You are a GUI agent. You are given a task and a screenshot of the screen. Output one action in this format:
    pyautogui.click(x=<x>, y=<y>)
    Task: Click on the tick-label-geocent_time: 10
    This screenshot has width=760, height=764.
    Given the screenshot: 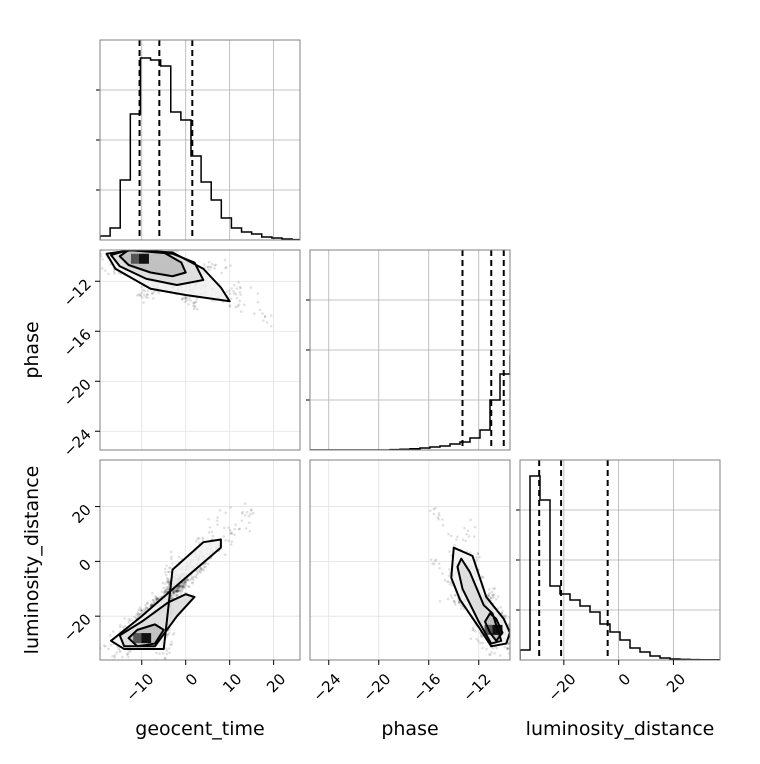 What is the action you would take?
    pyautogui.click(x=232, y=683)
    